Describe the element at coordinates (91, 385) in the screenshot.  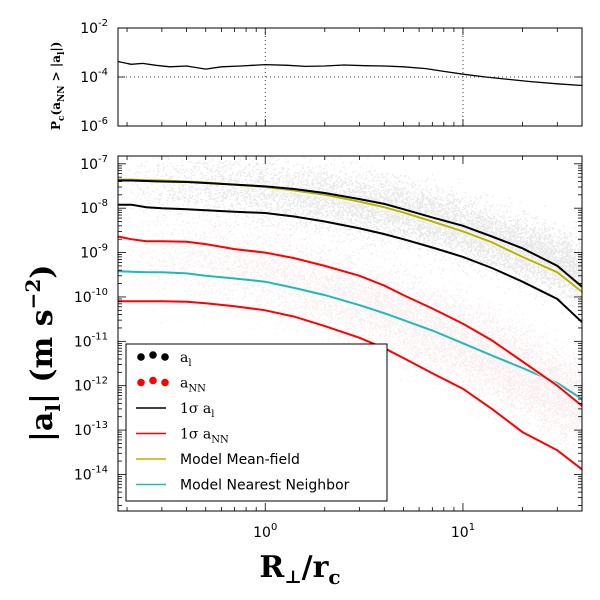
I see `bottom-y-tick-label: 10⁻¹²` at that location.